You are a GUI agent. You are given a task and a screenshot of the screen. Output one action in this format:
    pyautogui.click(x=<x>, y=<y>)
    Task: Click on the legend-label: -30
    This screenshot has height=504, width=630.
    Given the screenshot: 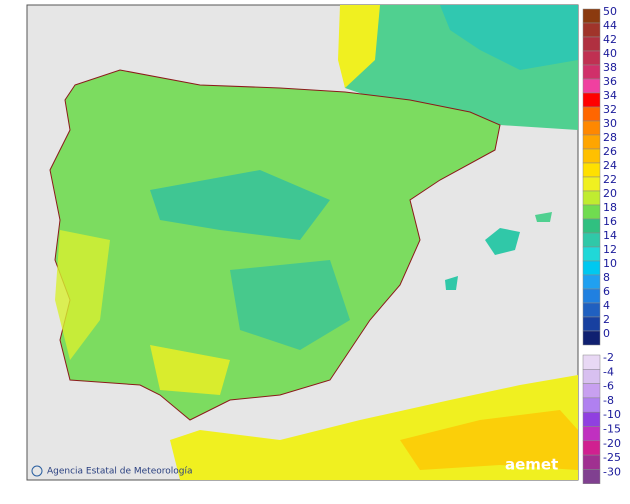 What is the action you would take?
    pyautogui.click(x=612, y=471)
    